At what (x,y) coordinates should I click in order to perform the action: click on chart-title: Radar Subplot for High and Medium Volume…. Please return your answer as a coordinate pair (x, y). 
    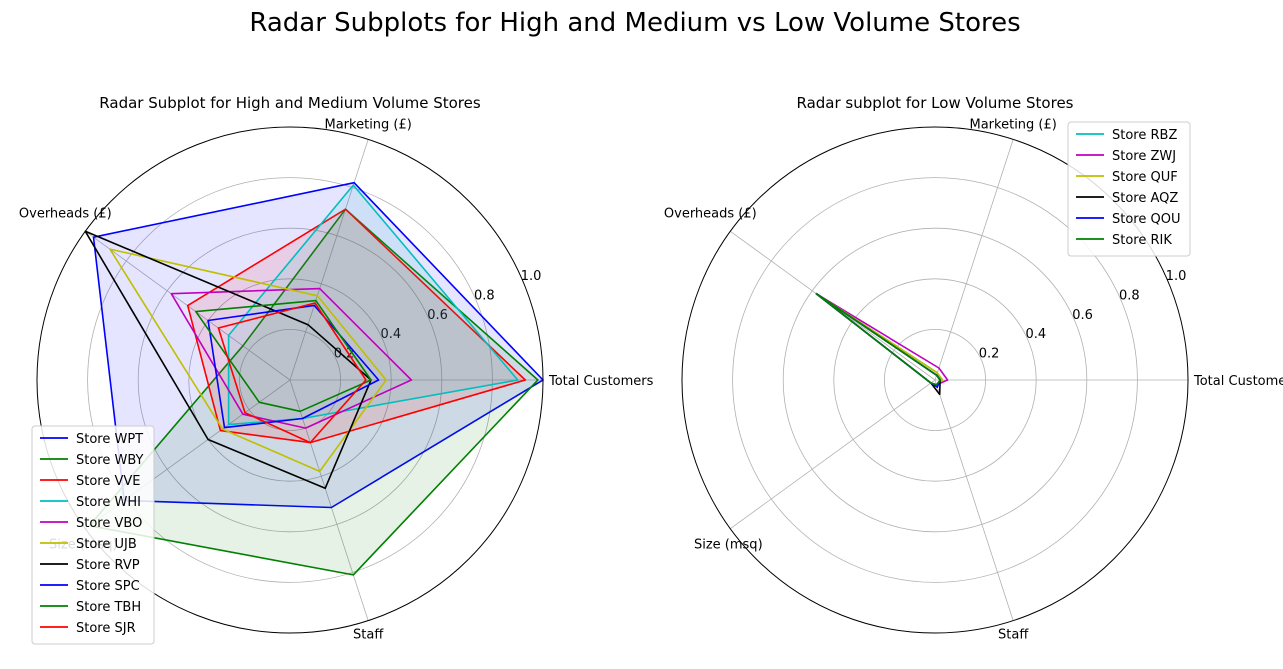
    Looking at the image, I should click on (290, 103).